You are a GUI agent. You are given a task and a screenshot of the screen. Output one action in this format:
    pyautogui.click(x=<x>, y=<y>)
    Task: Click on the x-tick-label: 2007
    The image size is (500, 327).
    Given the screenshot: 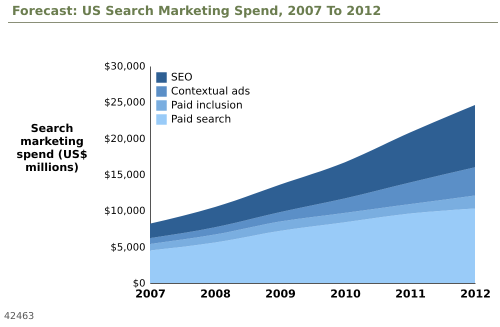 What is the action you would take?
    pyautogui.click(x=150, y=294)
    